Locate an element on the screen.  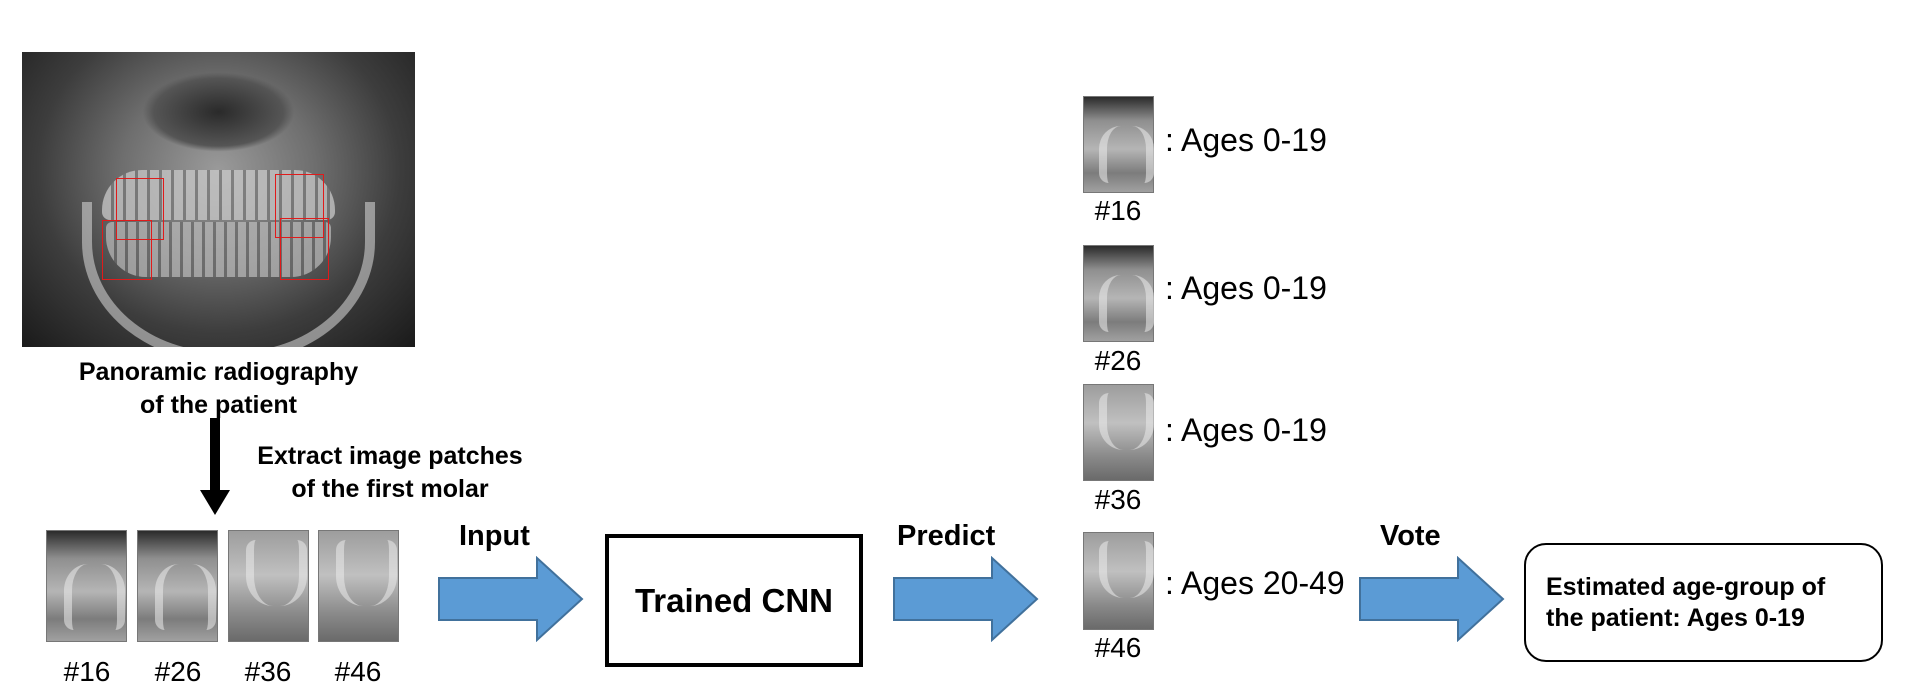
nasal-cavity-shade is located at coordinates (218, 112).